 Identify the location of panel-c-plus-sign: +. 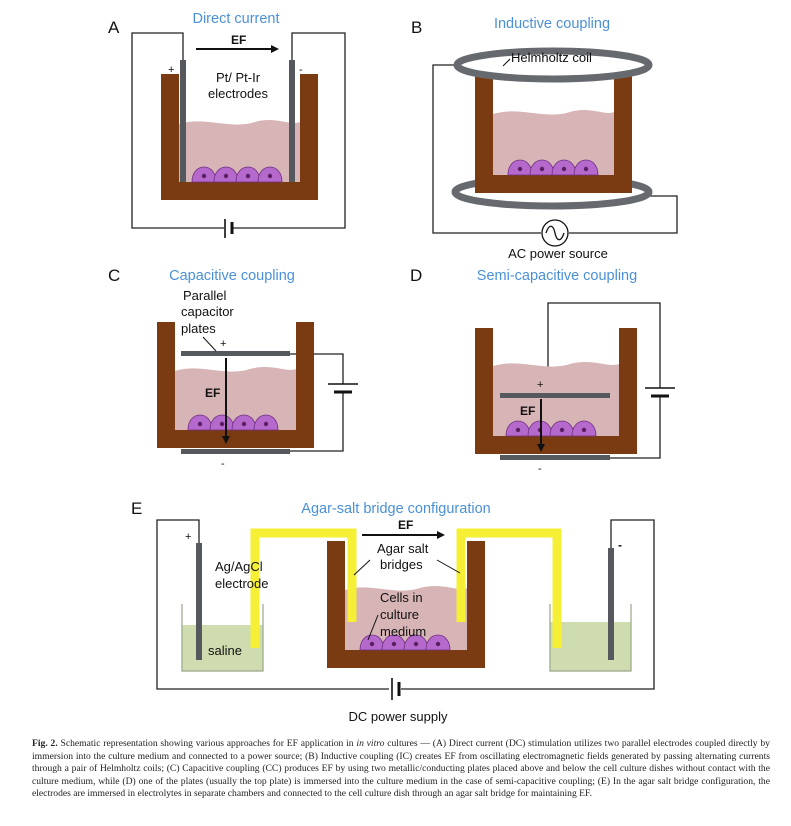
(223, 344).